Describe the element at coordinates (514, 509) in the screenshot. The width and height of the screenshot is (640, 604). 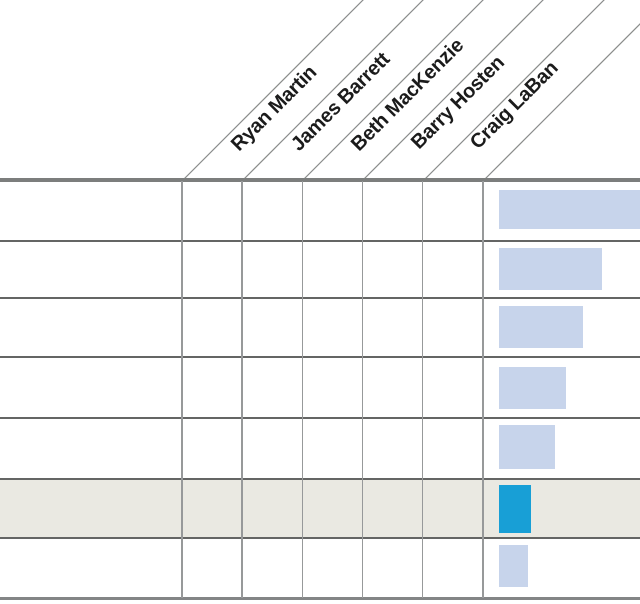
I see `score-bar-highlighted` at that location.